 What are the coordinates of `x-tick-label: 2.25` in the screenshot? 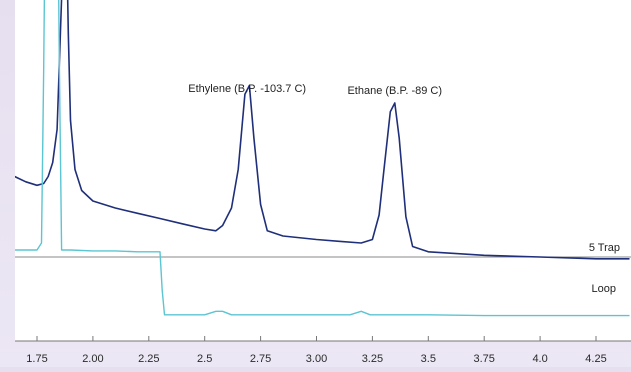 It's located at (148, 359).